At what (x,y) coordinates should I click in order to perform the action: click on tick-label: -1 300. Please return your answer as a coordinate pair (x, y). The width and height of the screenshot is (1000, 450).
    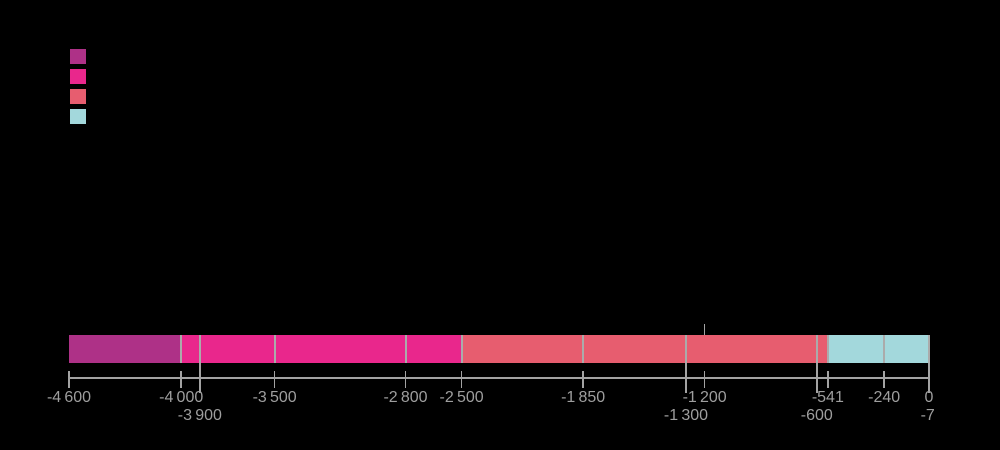
    Looking at the image, I should click on (686, 415).